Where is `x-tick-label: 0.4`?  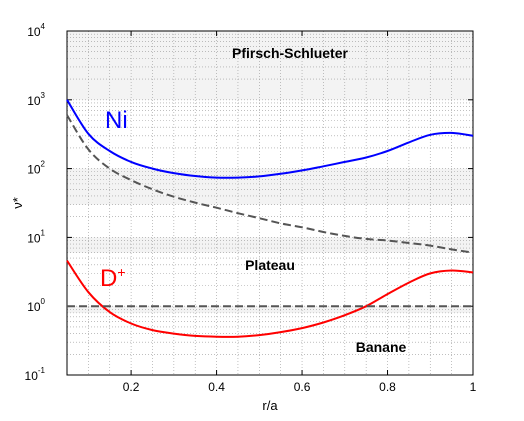 x-tick-label: 0.4 is located at coordinates (216, 387).